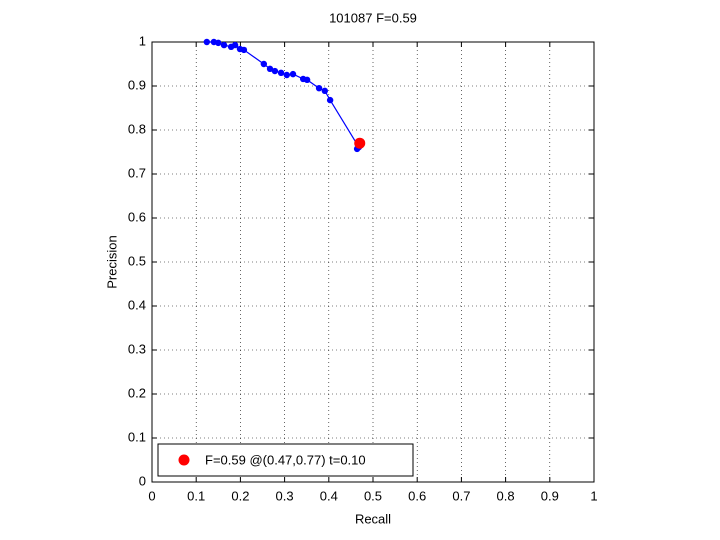 The height and width of the screenshot is (540, 720). Describe the element at coordinates (593, 495) in the screenshot. I see `x-tick-label: 1` at that location.